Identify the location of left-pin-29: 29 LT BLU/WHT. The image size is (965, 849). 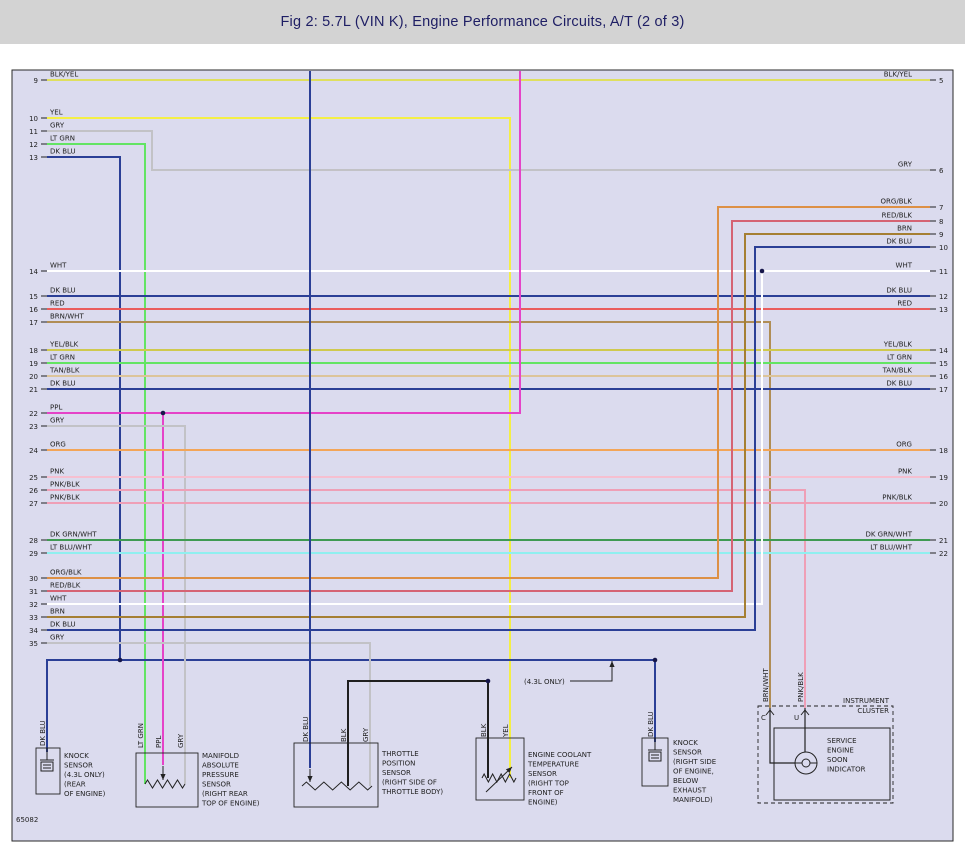
(60, 551).